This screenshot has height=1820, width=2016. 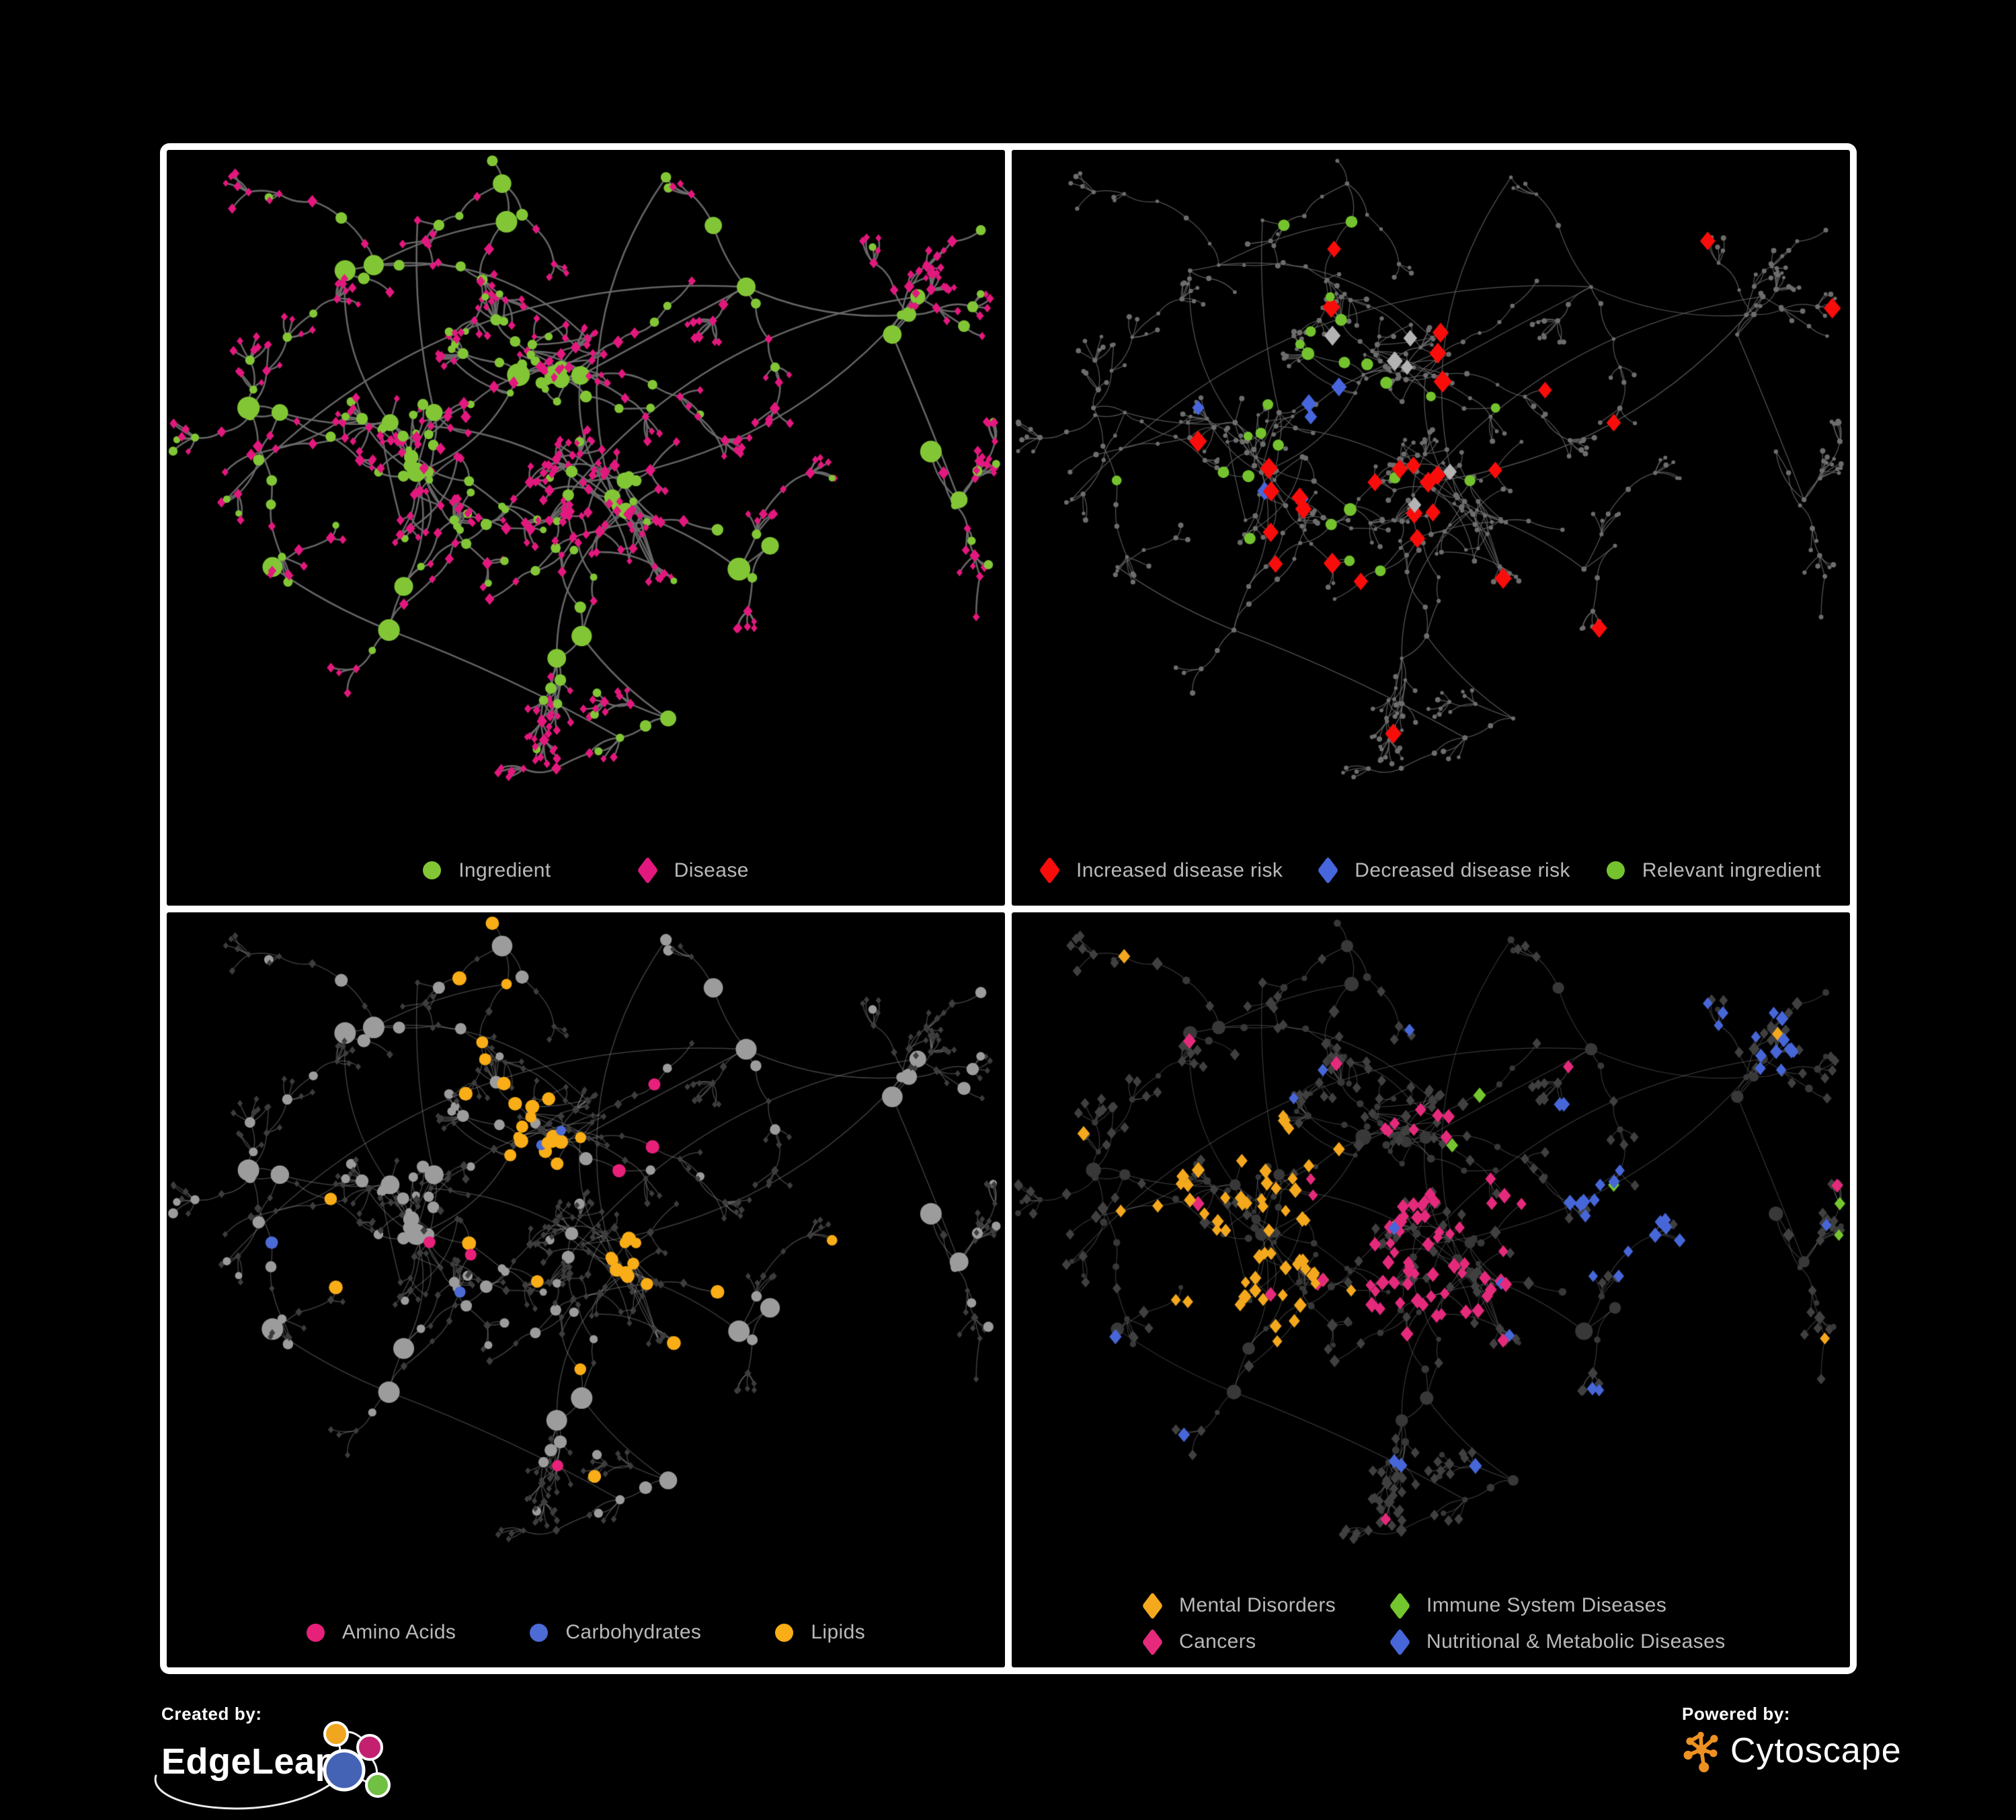 What do you see at coordinates (784, 1632) in the screenshot?
I see `lipids-marker-icon` at bounding box center [784, 1632].